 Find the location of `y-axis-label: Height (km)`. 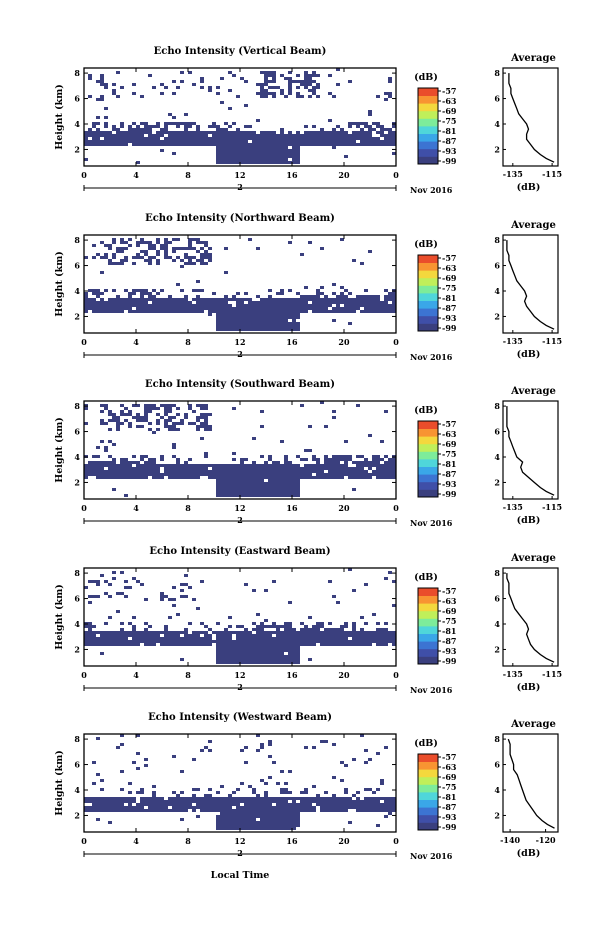

y-axis-label: Height (km) is located at coordinates (59, 284).